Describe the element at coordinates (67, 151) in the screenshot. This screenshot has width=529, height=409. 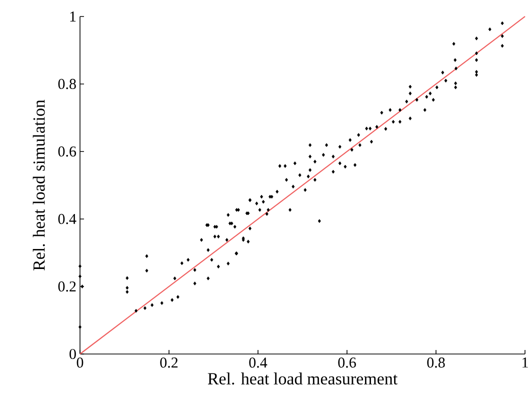
I see `y-tick-label: 0.6` at that location.